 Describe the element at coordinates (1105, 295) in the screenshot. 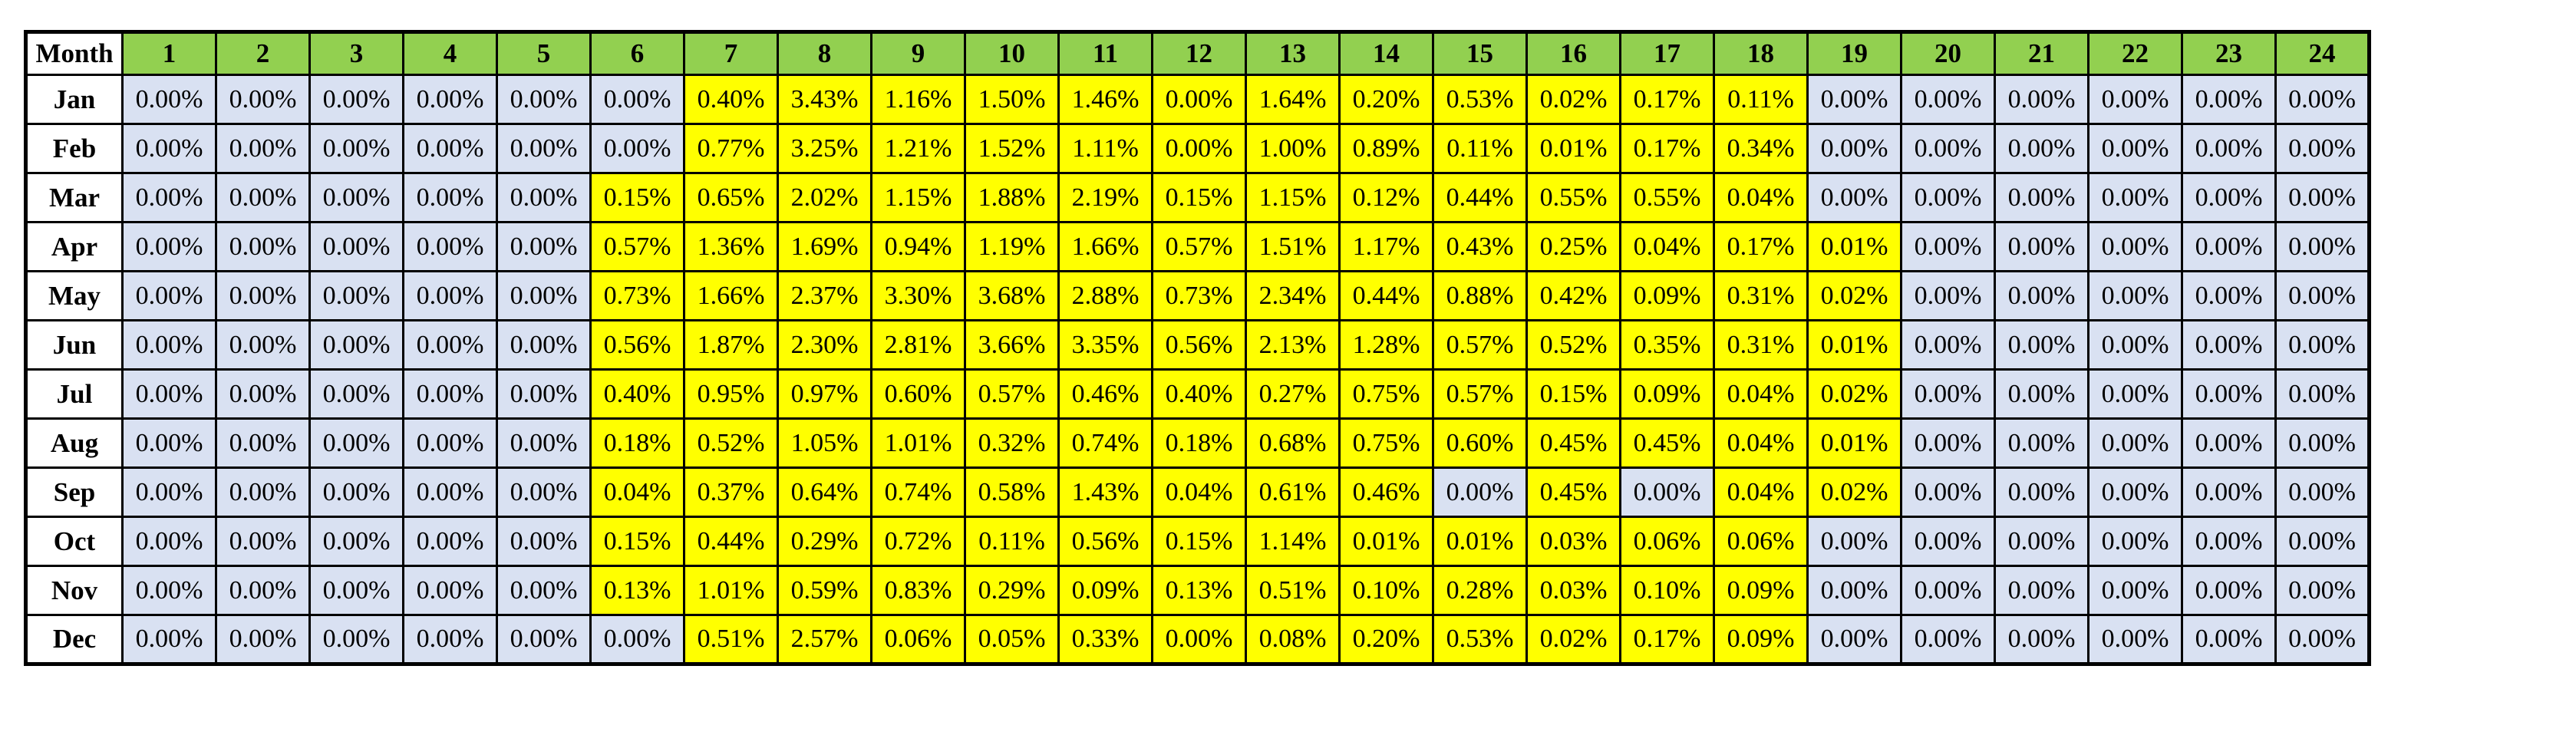

I see `value-cell: 2.88%` at that location.